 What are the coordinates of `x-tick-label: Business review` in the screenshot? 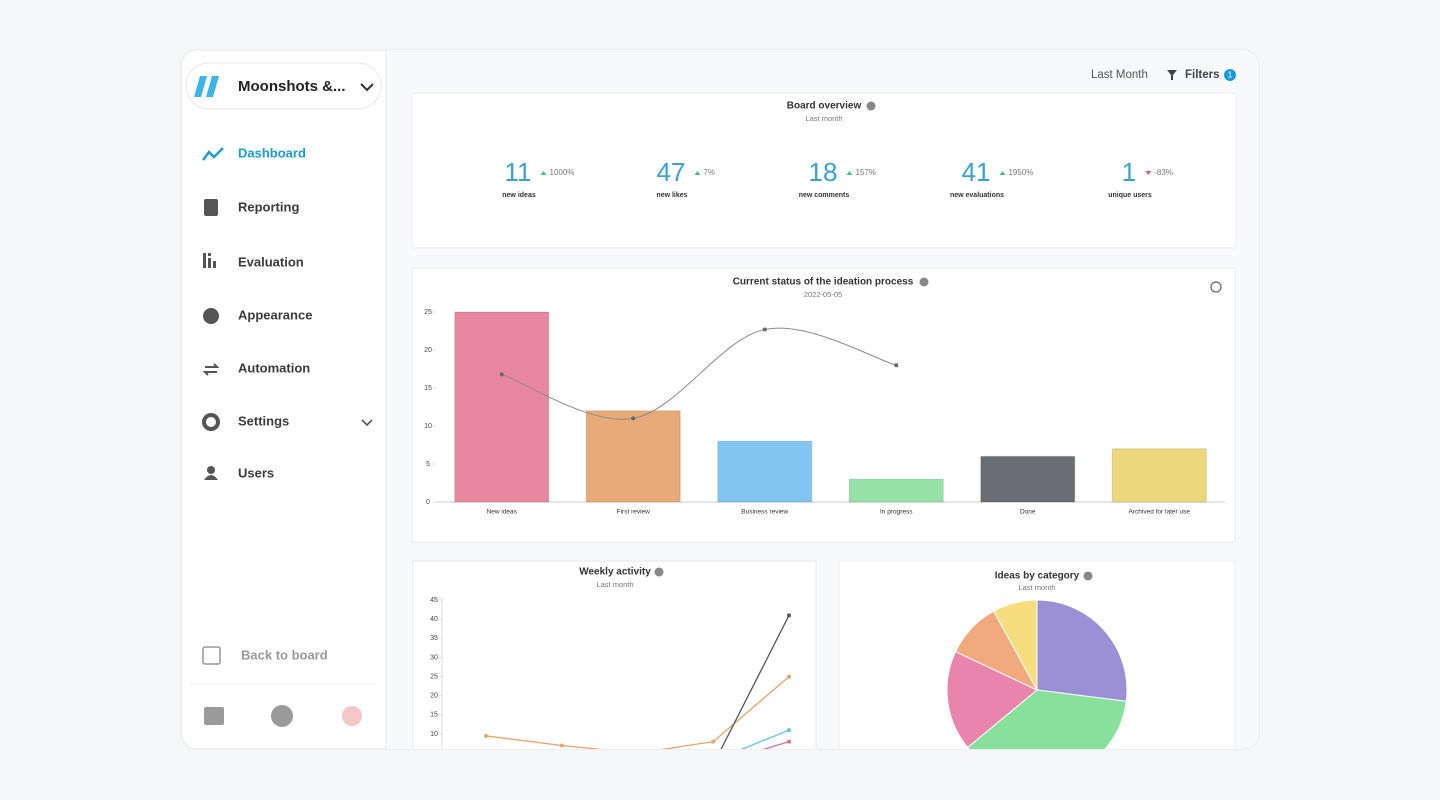 It's located at (764, 512).